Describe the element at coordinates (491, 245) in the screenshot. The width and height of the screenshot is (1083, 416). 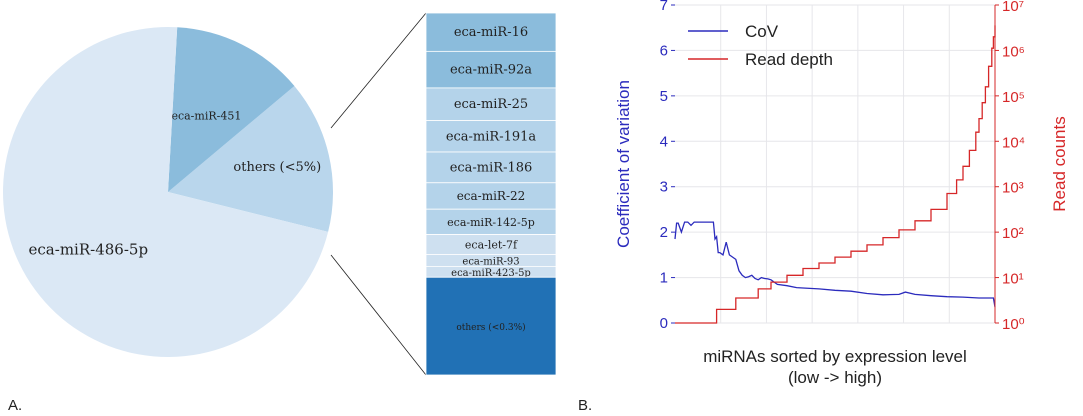
I see `bar-label-eca-let-7f: eca-let-7f` at that location.